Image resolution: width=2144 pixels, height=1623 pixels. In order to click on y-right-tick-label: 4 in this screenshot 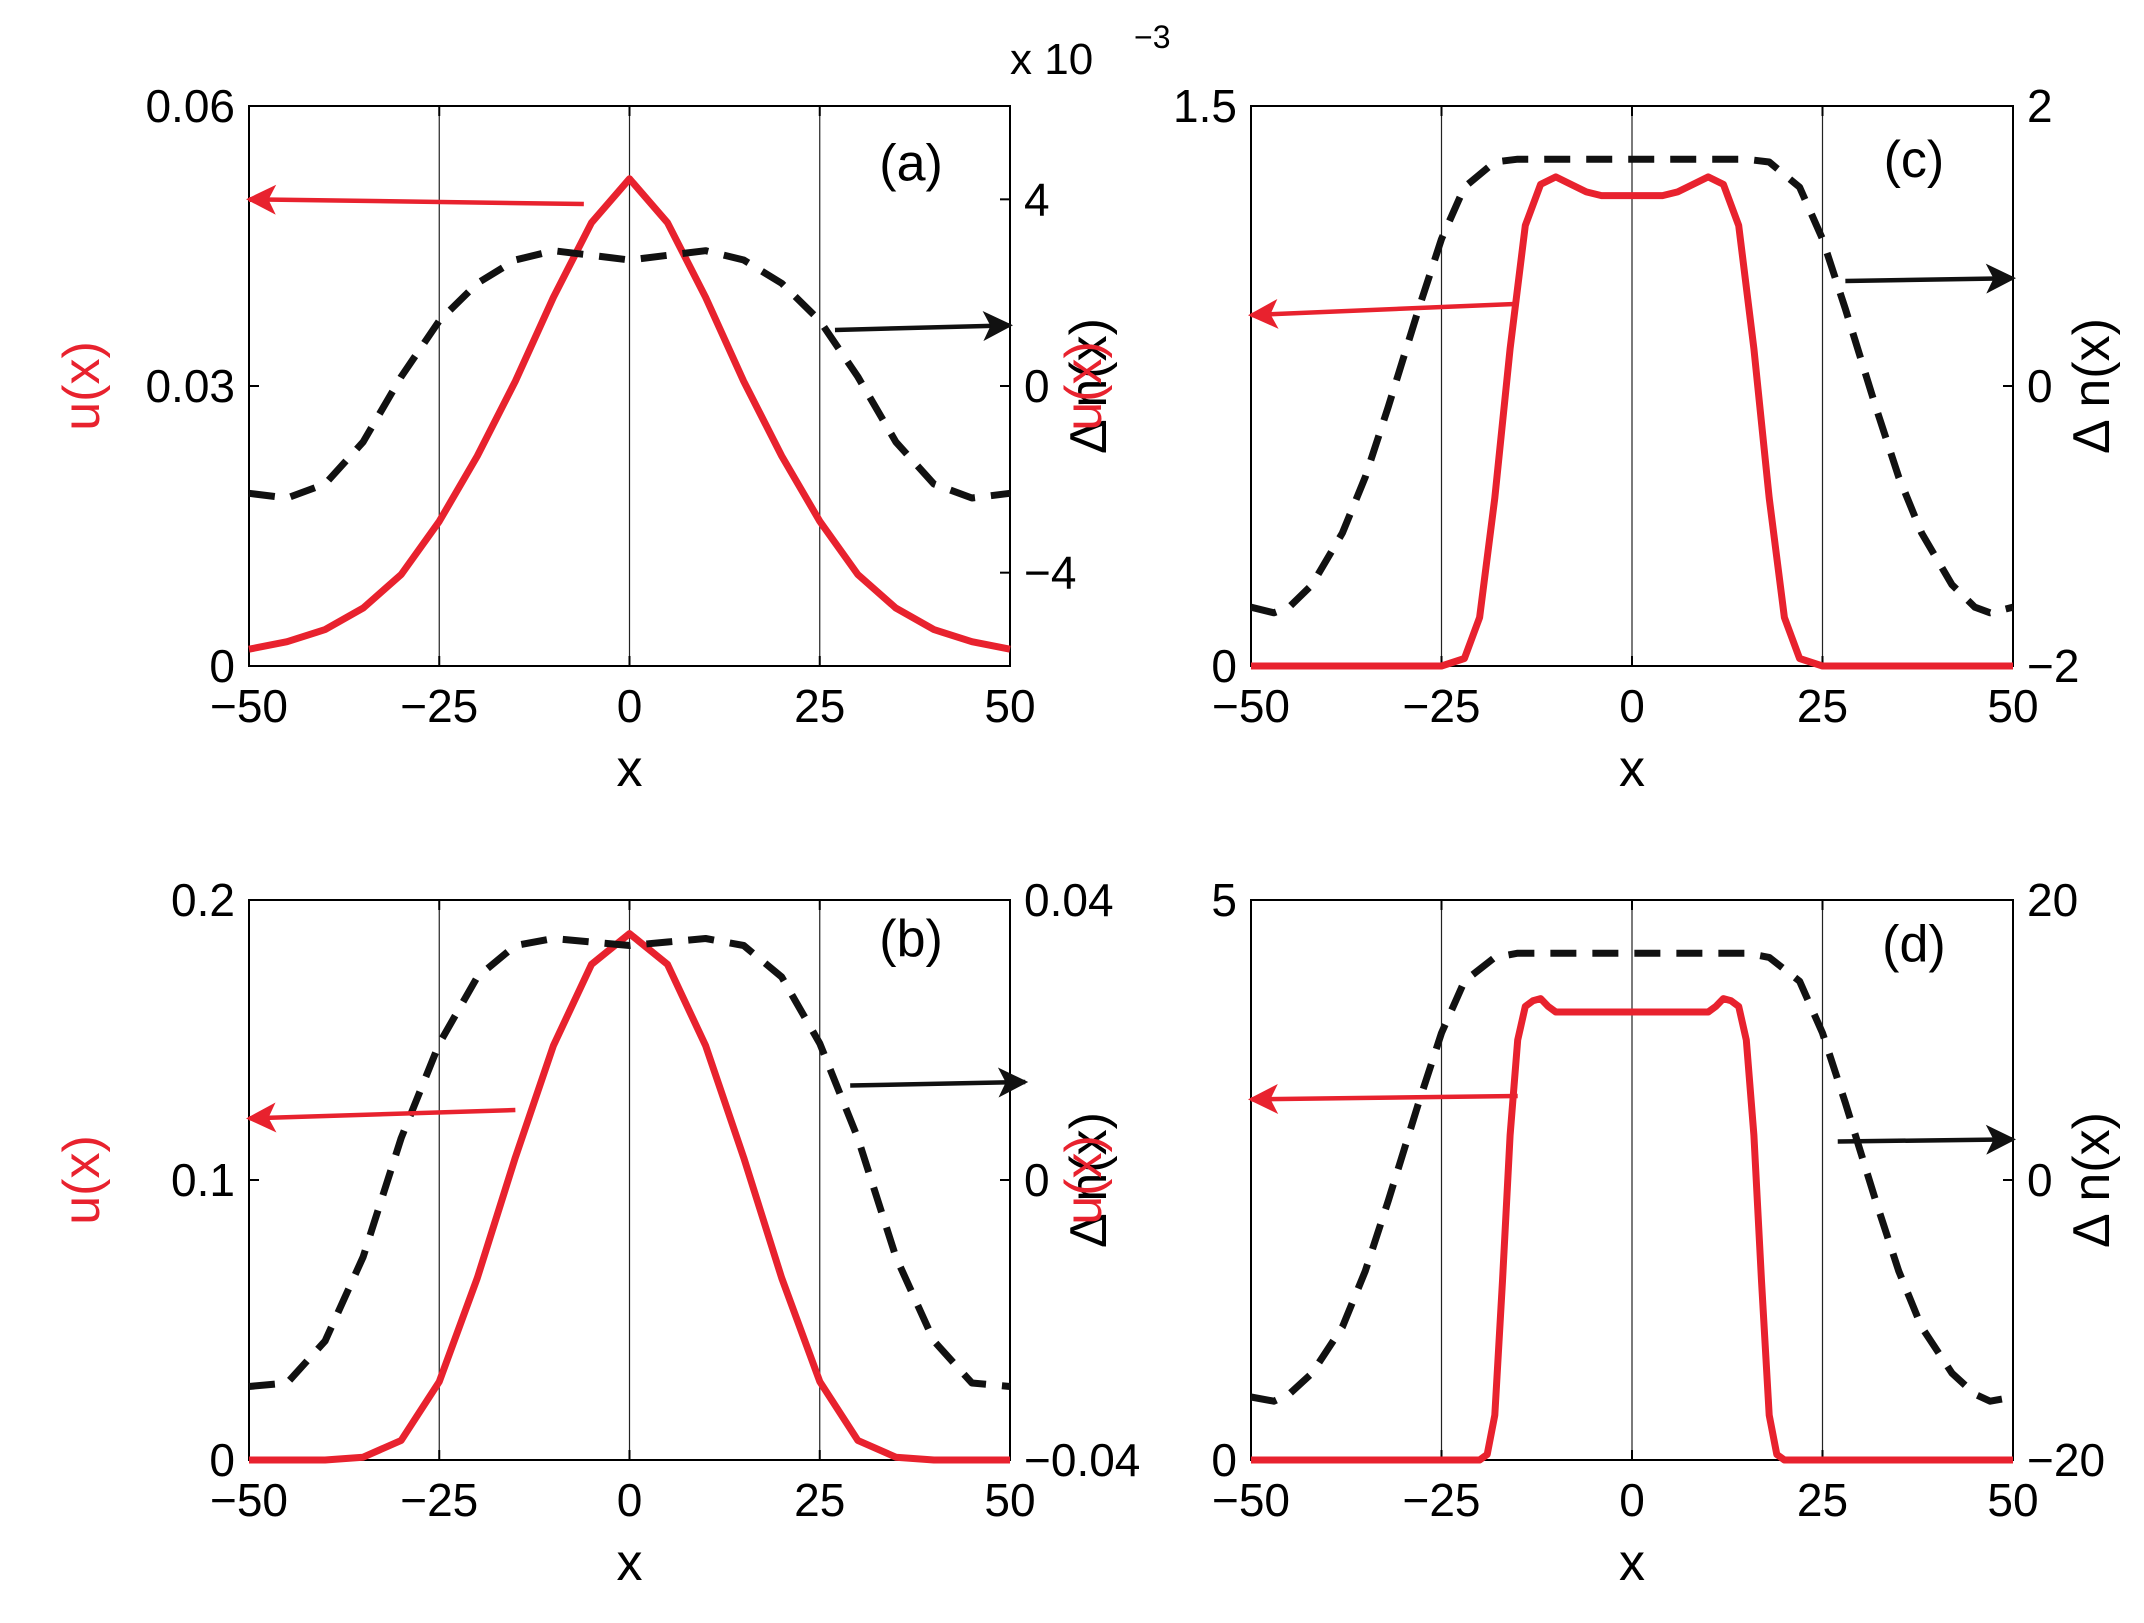, I will do `click(1037, 199)`.